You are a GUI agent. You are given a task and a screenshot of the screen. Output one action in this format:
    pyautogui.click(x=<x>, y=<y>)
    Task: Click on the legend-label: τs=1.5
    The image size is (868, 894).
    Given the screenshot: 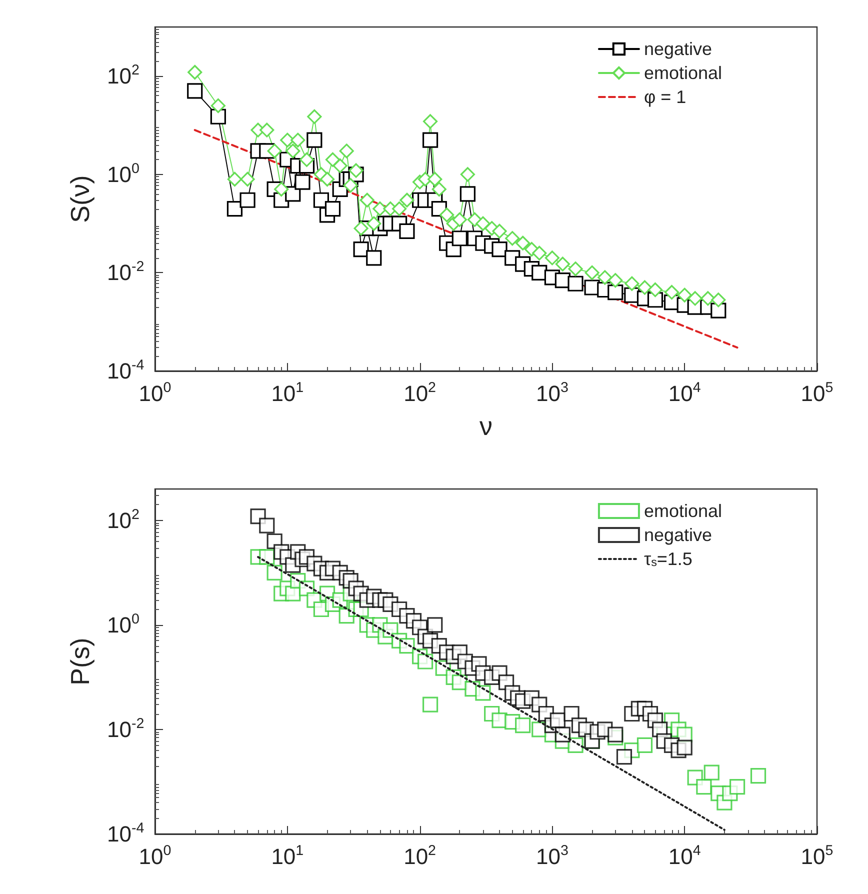 What is the action you would take?
    pyautogui.click(x=668, y=559)
    